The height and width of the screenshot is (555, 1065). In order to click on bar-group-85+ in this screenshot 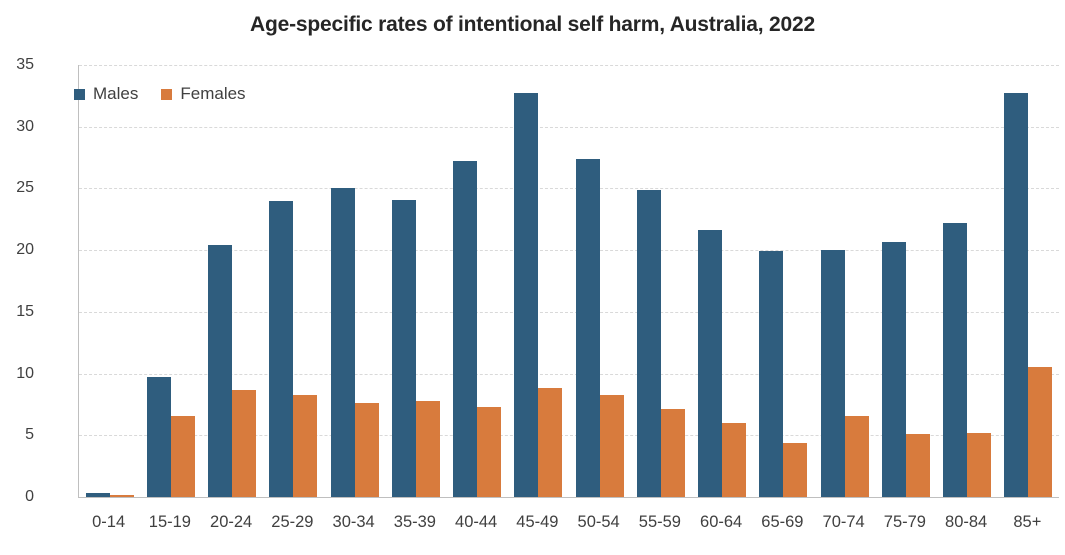, I will do `click(1028, 281)`.